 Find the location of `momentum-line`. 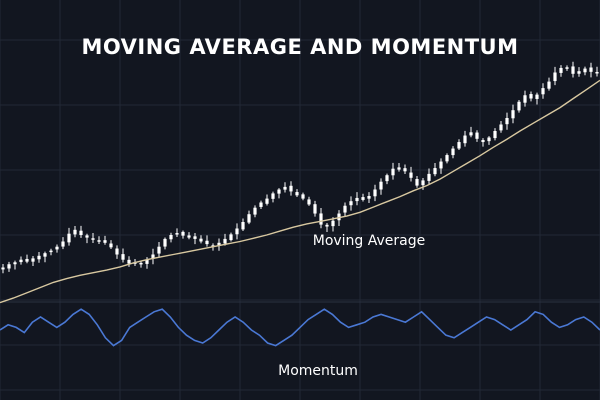

momentum-line is located at coordinates (300, 327).